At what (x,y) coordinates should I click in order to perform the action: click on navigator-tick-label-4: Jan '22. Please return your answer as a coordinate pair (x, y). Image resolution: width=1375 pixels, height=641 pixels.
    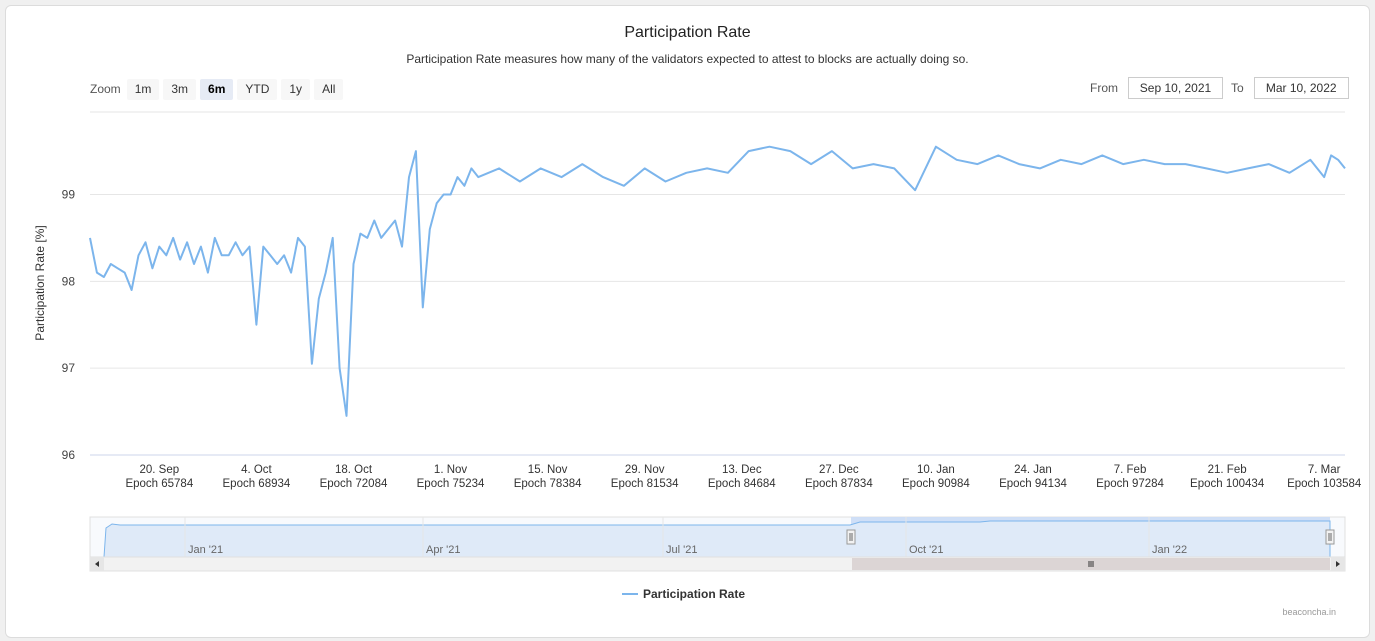
    Looking at the image, I should click on (1169, 550).